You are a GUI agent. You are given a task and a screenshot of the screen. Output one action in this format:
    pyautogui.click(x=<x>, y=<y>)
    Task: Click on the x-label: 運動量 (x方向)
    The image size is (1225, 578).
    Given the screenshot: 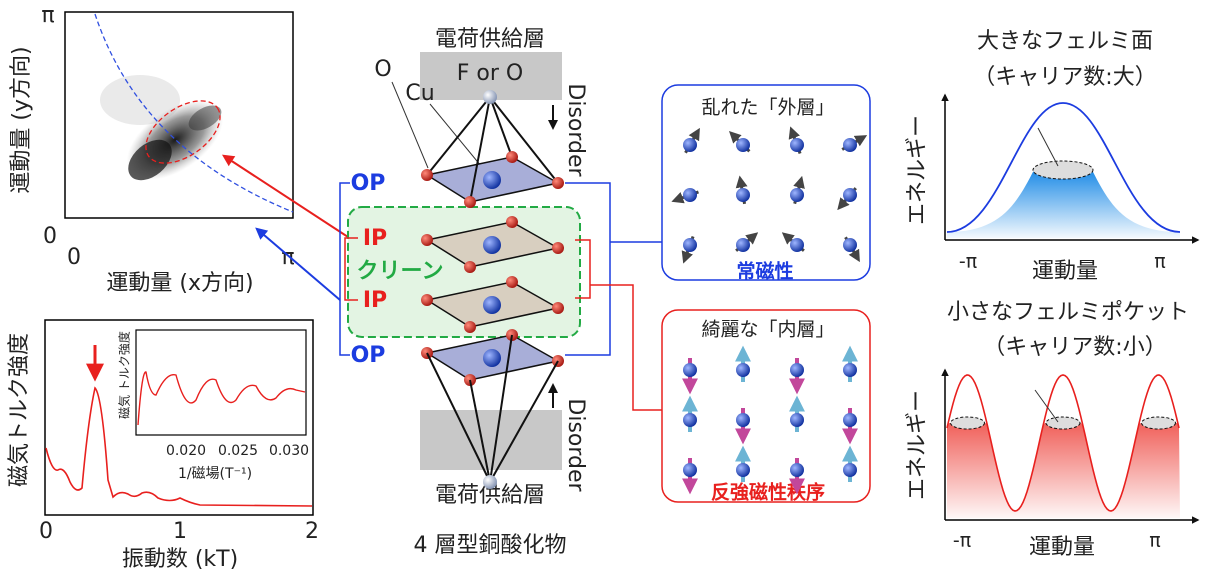 What is the action you would take?
    pyautogui.click(x=179, y=283)
    